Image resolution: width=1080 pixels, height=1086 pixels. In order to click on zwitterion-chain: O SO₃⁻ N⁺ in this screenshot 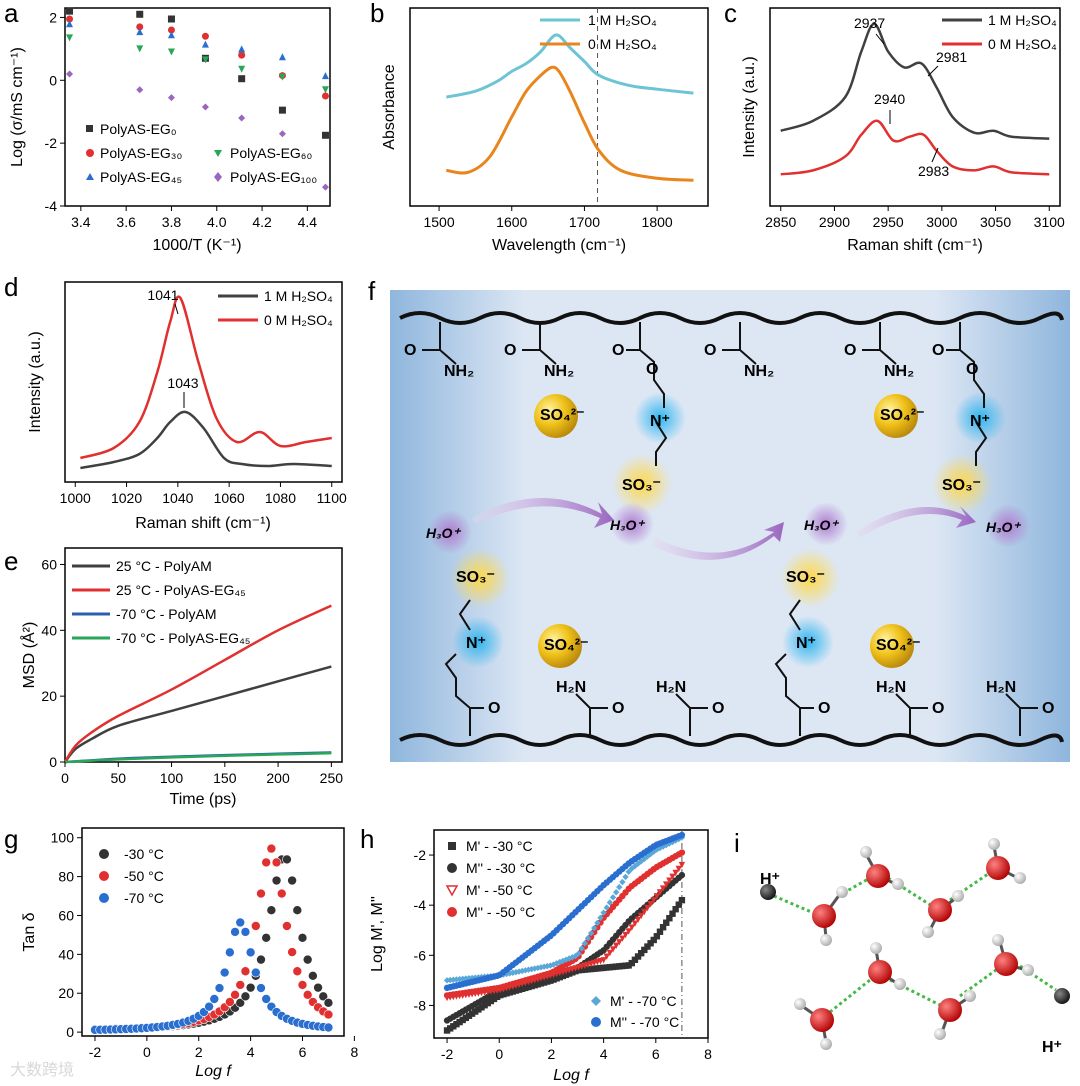, I will do `click(807, 642)`.